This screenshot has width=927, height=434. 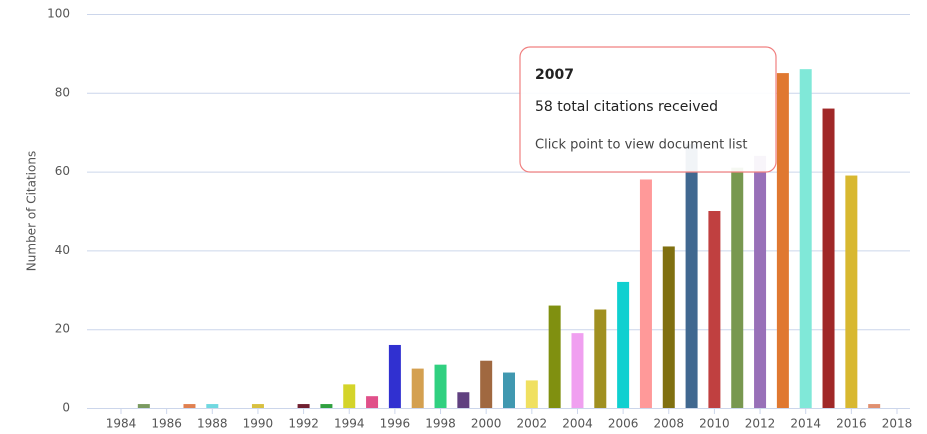 What do you see at coordinates (62, 92) in the screenshot?
I see `y-tick-label: 80` at bounding box center [62, 92].